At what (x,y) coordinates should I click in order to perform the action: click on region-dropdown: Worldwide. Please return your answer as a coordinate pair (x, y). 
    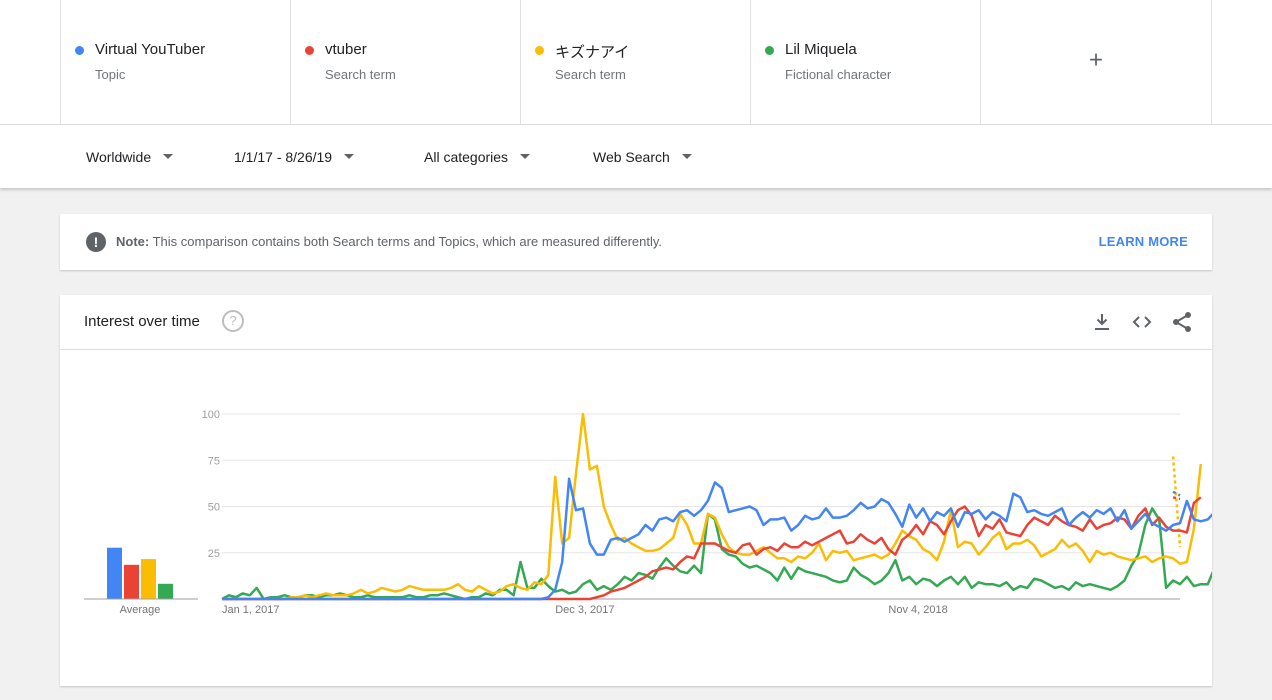
    Looking at the image, I should click on (130, 156).